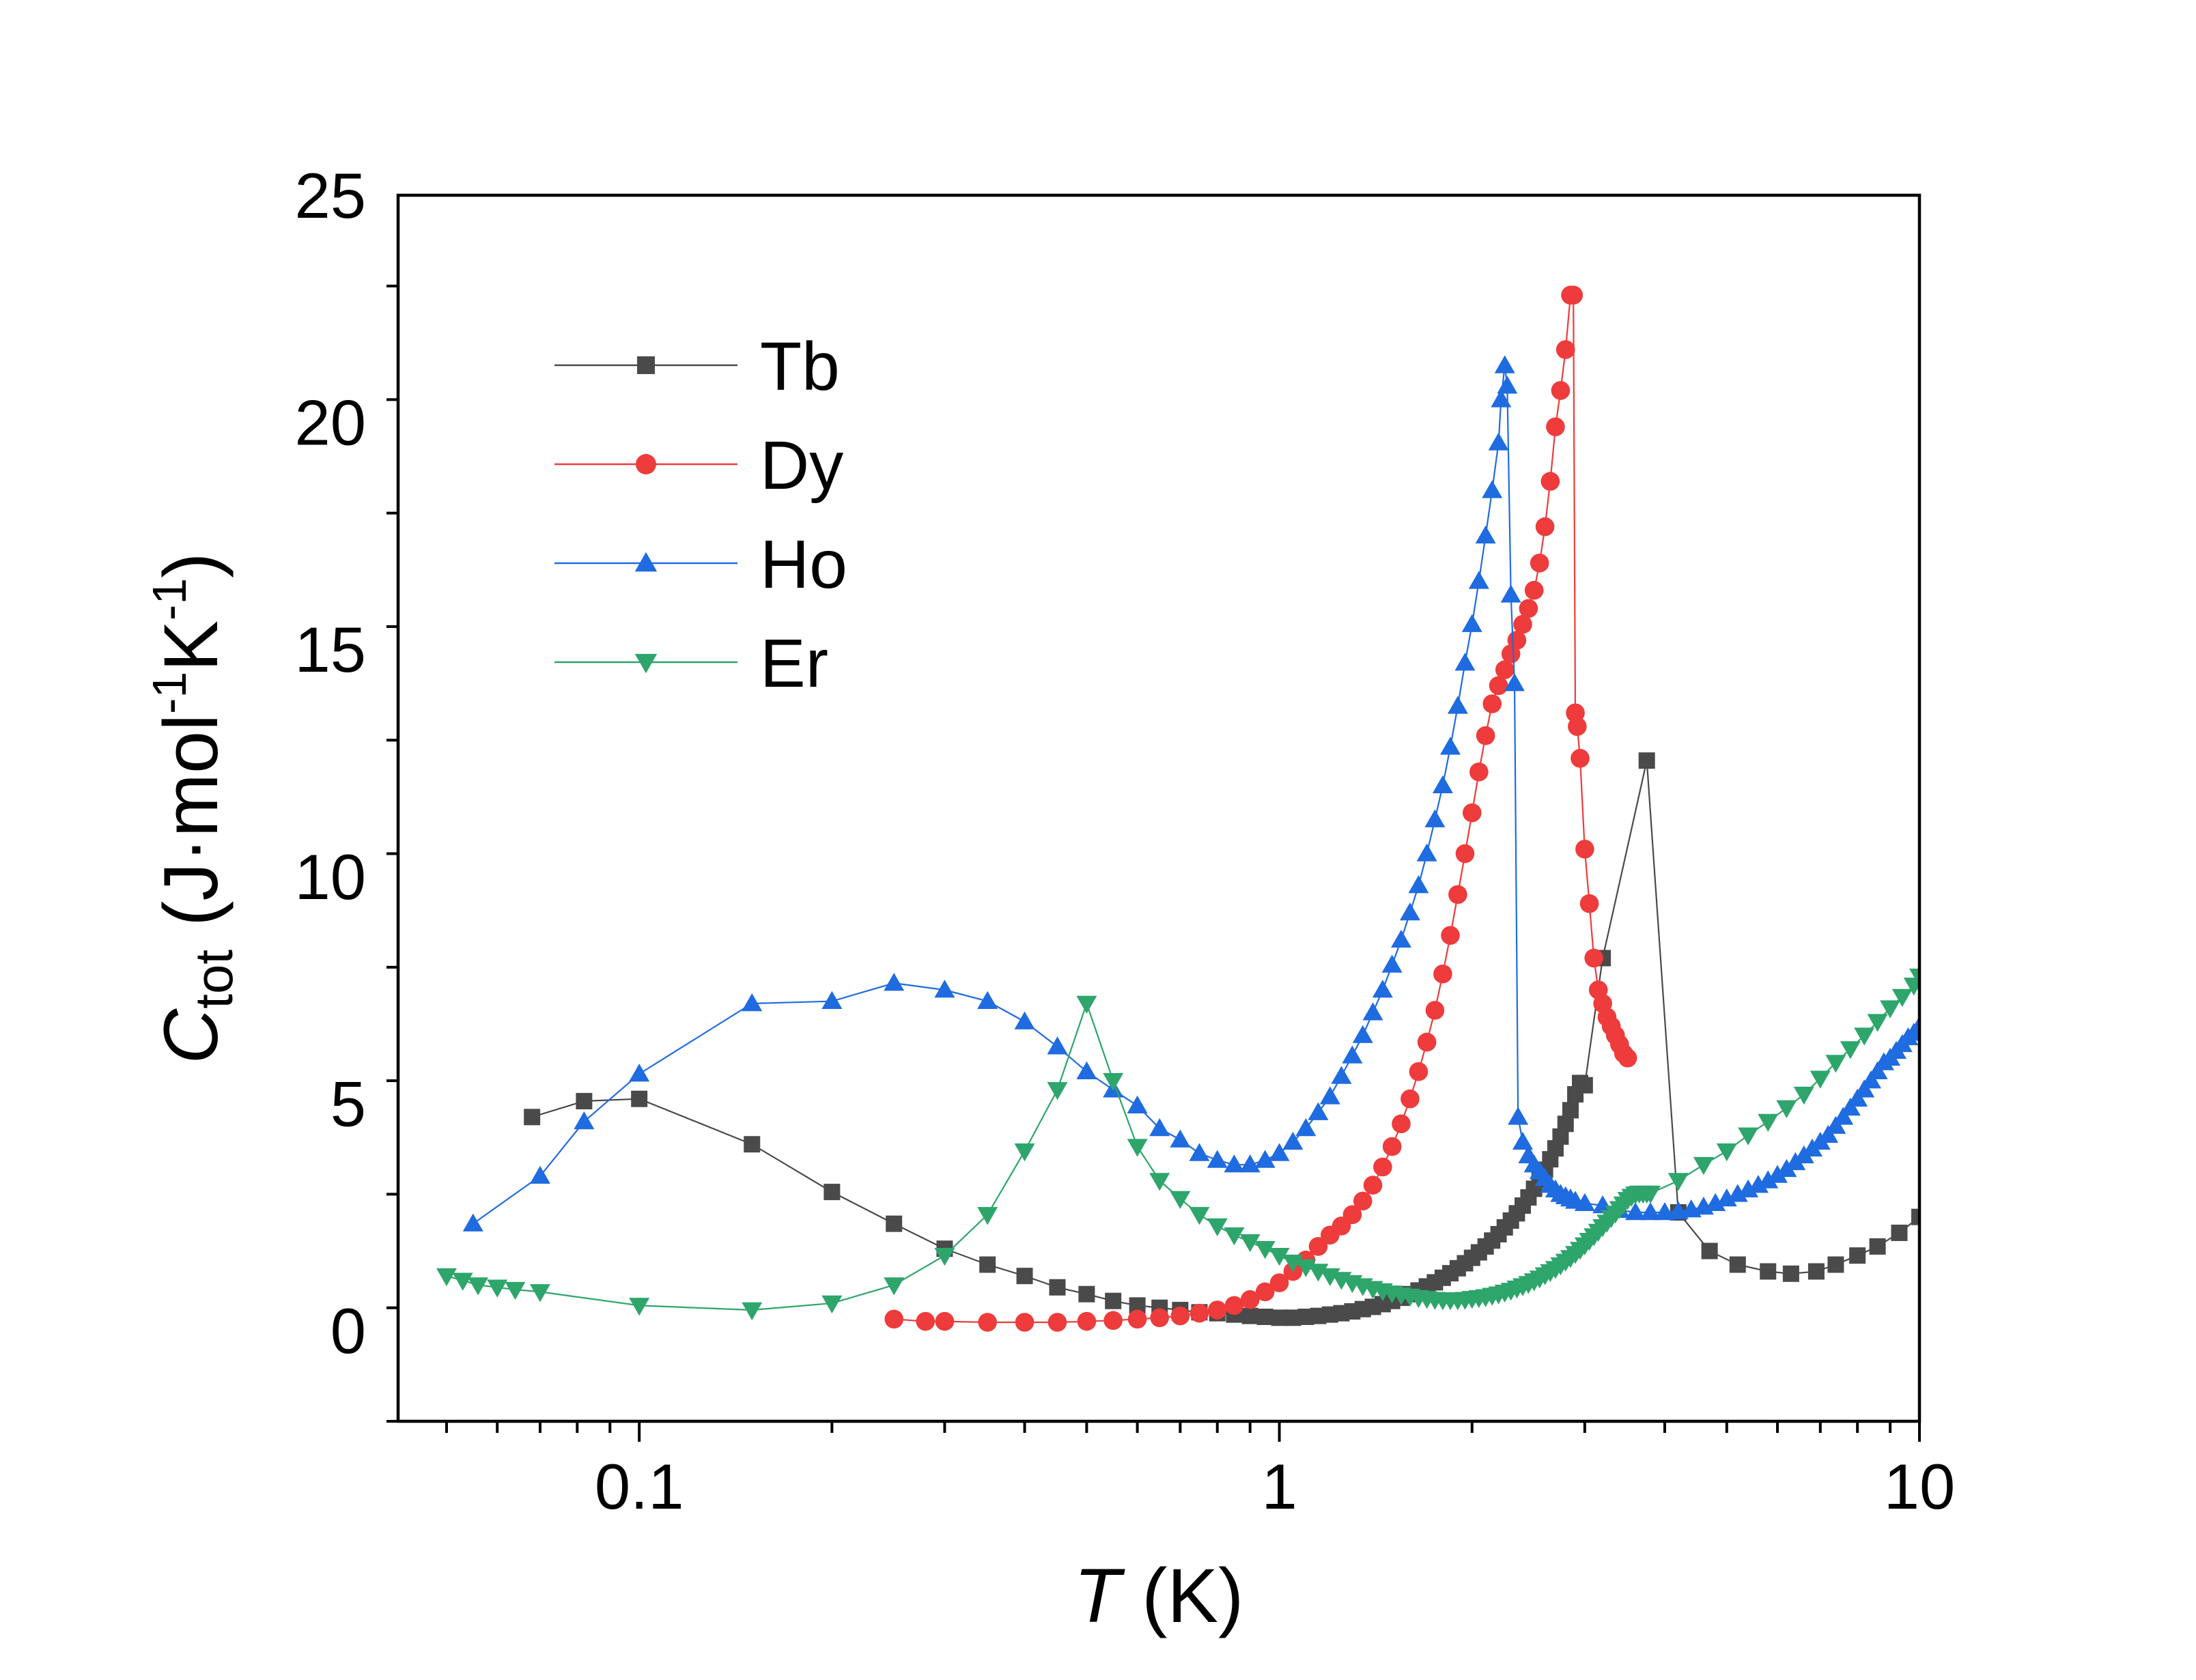 Image resolution: width=2196 pixels, height=1680 pixels. What do you see at coordinates (646, 365) in the screenshot?
I see `legend-marker-tb` at bounding box center [646, 365].